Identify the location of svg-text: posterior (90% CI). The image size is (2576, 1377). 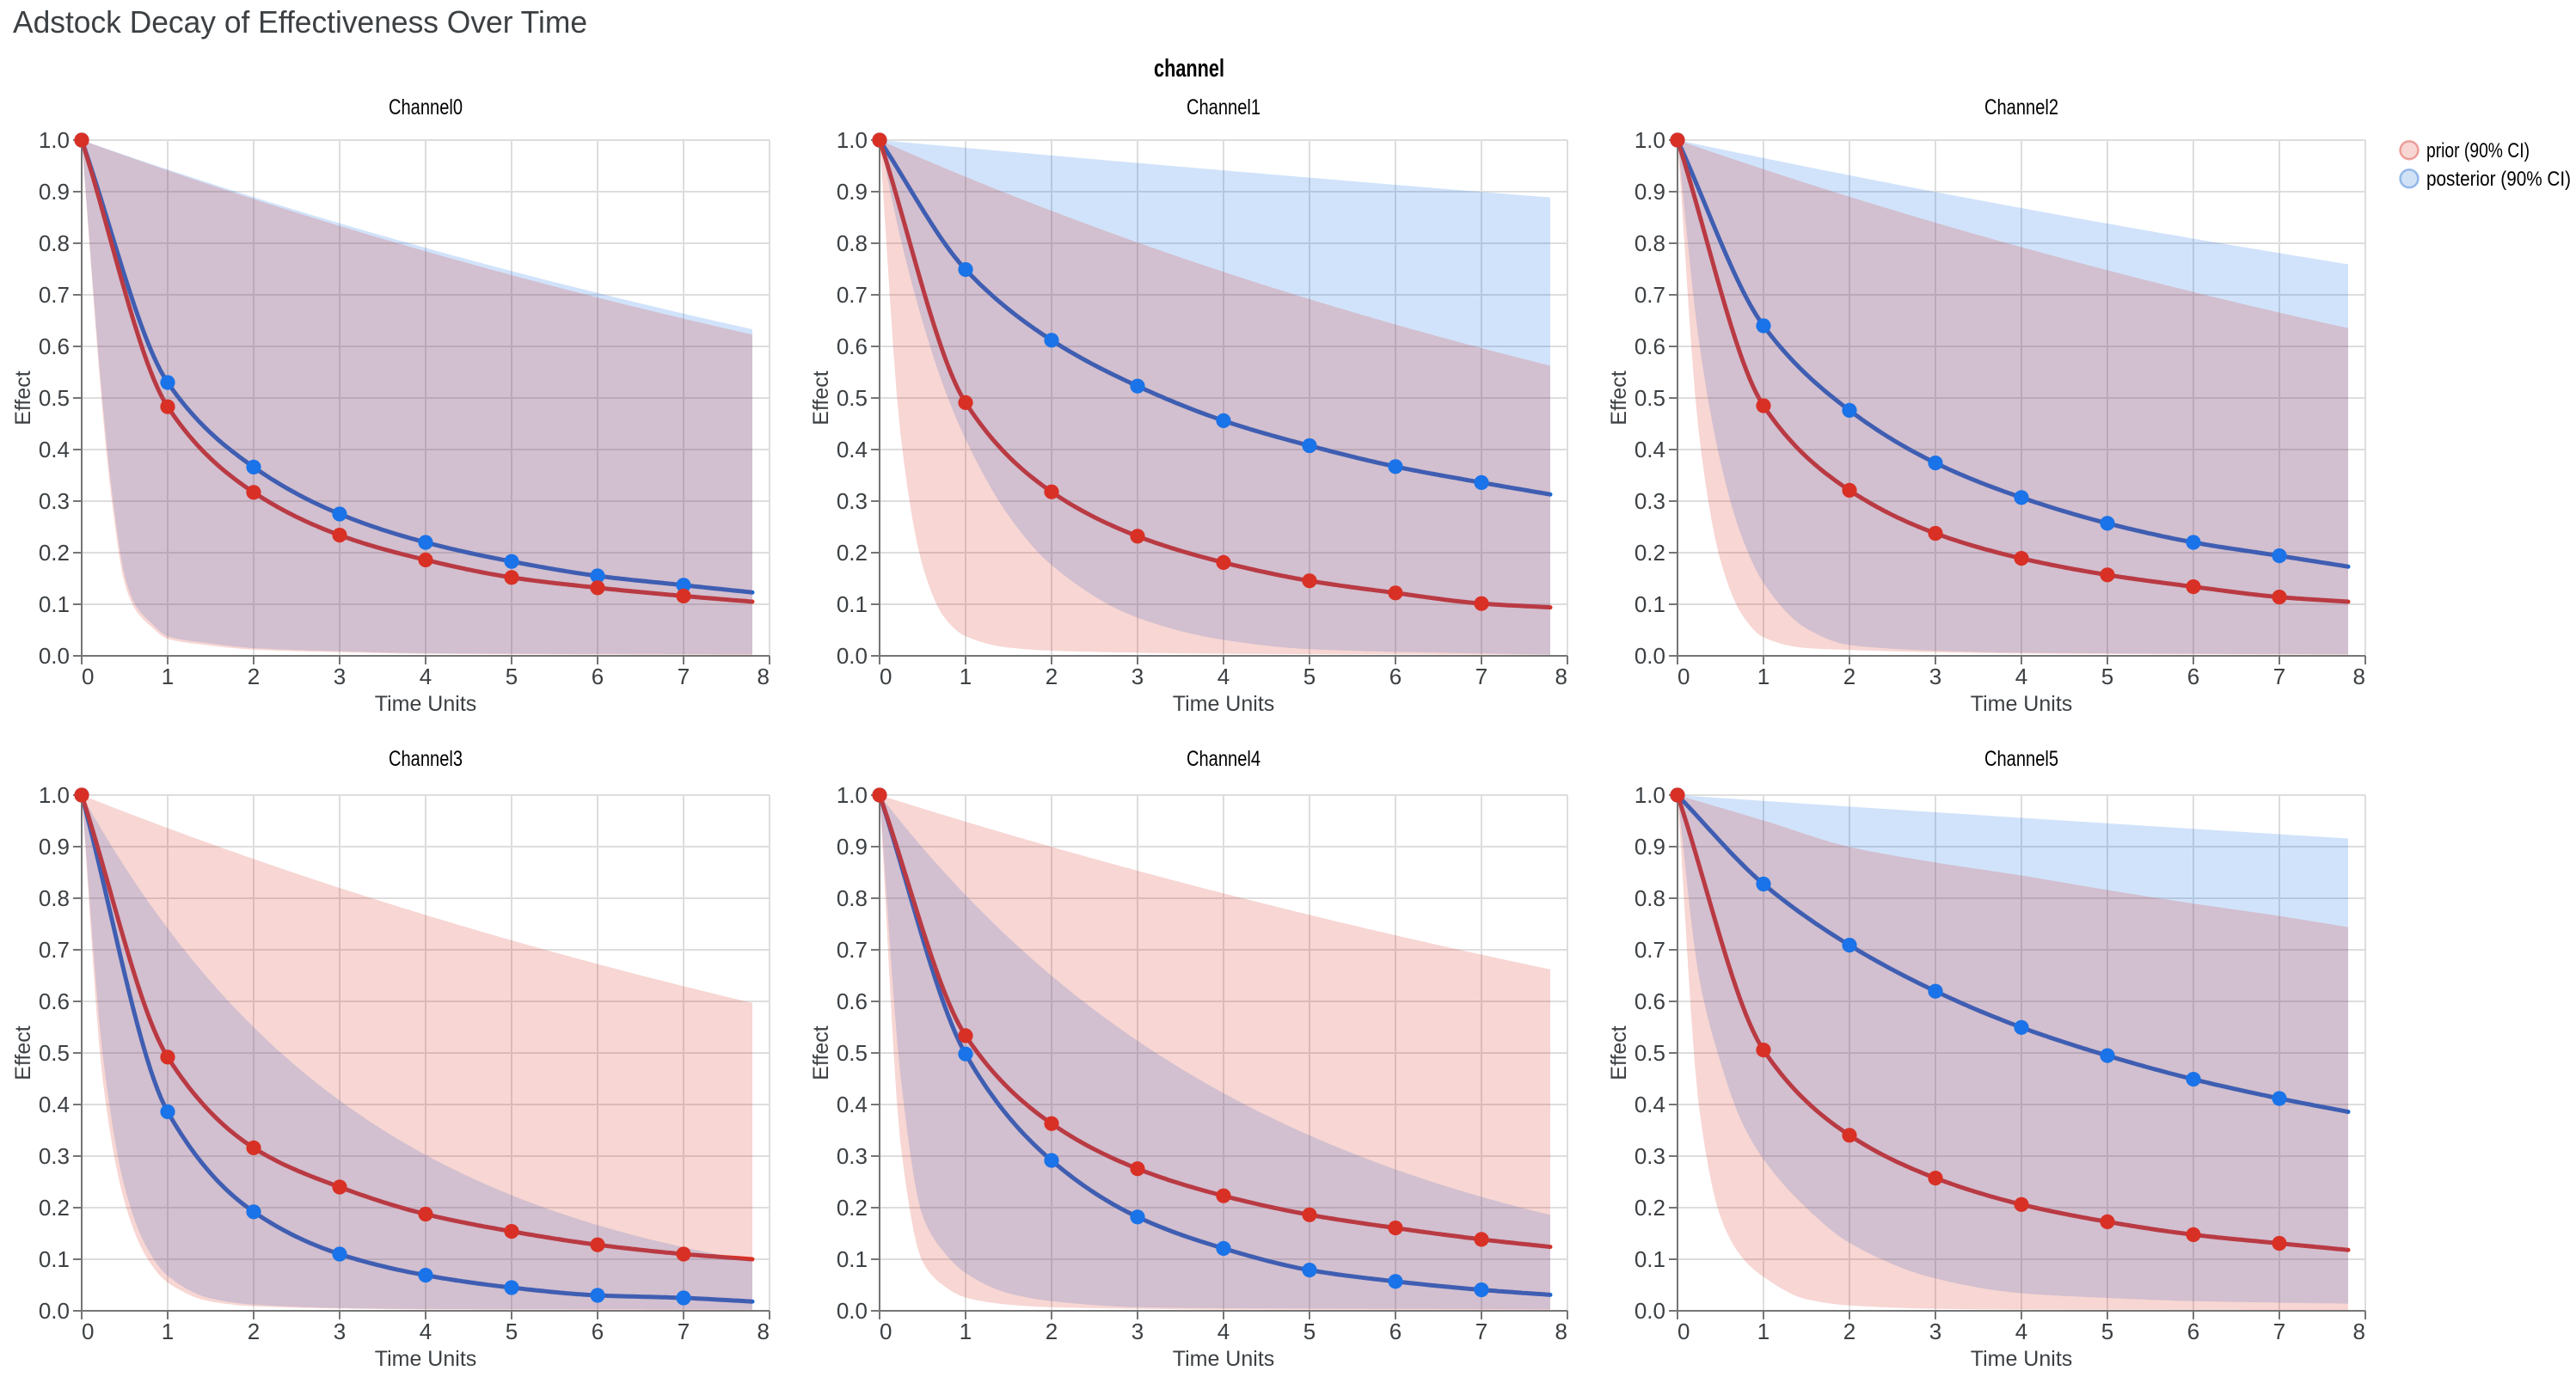
(2499, 180).